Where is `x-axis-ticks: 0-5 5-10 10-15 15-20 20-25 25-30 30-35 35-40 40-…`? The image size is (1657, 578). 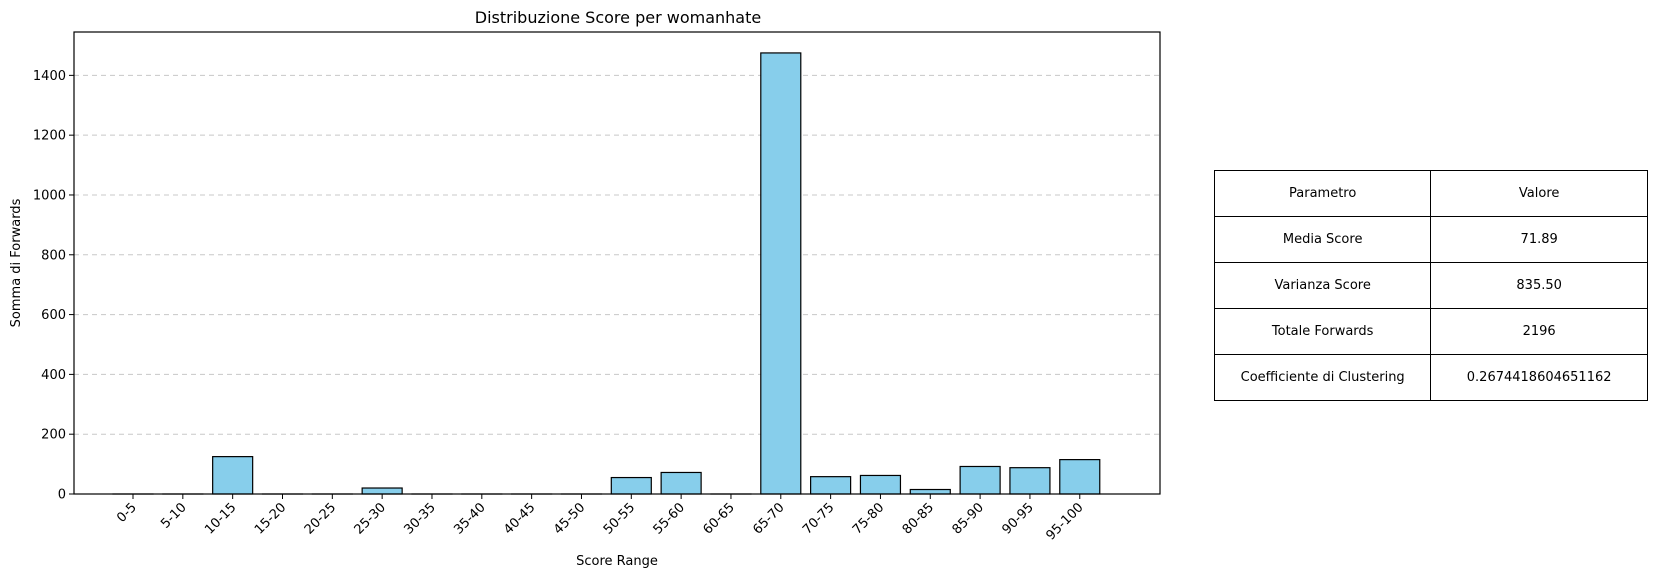 x-axis-ticks: 0-5 5-10 10-15 15-20 20-25 25-30 30-35 35-40 40-… is located at coordinates (600, 518).